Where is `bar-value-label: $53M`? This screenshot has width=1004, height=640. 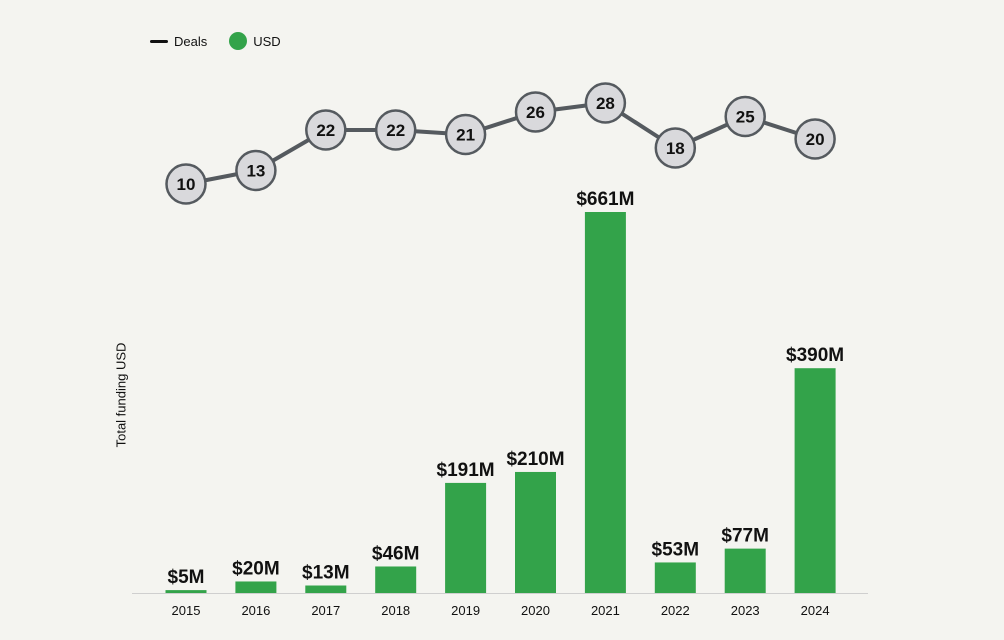
bar-value-label: $53M is located at coordinates (676, 549).